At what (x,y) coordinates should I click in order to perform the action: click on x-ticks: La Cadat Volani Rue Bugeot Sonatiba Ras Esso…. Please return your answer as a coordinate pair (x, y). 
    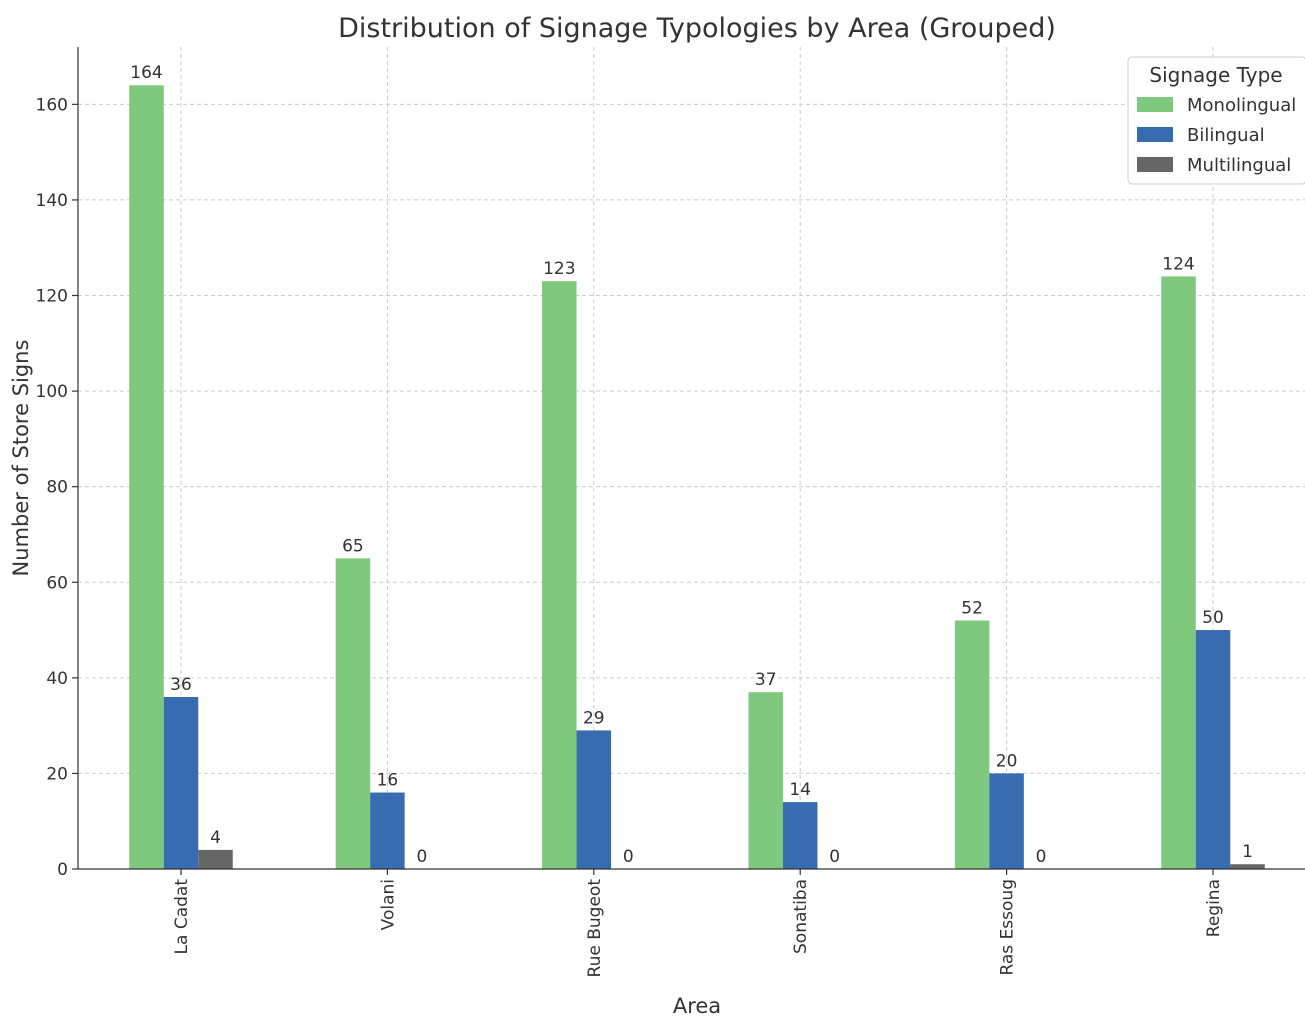
    Looking at the image, I should click on (698, 923).